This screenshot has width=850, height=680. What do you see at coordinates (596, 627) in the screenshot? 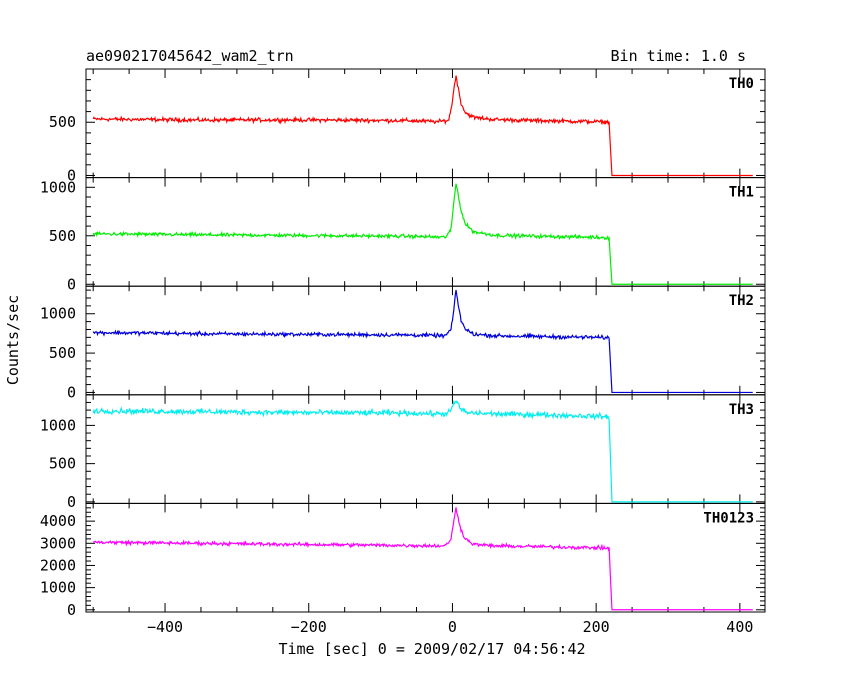
I see `x-tick-label: 200` at bounding box center [596, 627].